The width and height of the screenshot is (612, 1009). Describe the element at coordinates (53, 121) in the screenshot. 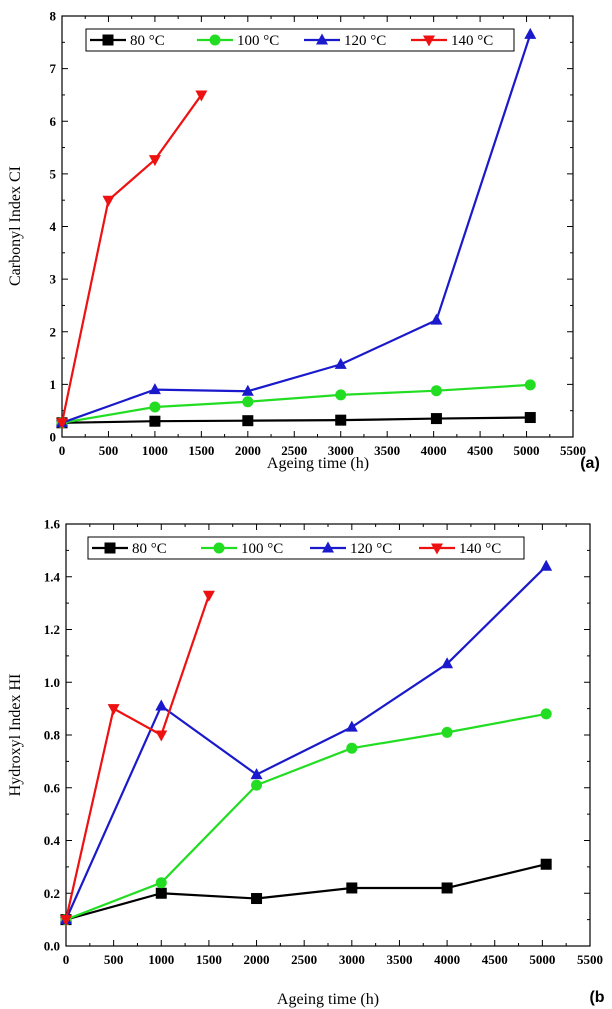

I see `y-tick-label: 6` at that location.